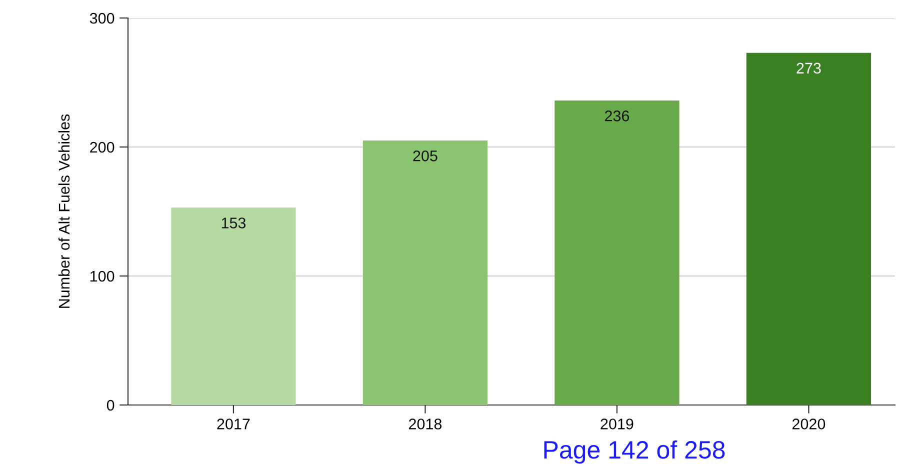 The height and width of the screenshot is (469, 898). What do you see at coordinates (234, 223) in the screenshot?
I see `data-label: 153` at bounding box center [234, 223].